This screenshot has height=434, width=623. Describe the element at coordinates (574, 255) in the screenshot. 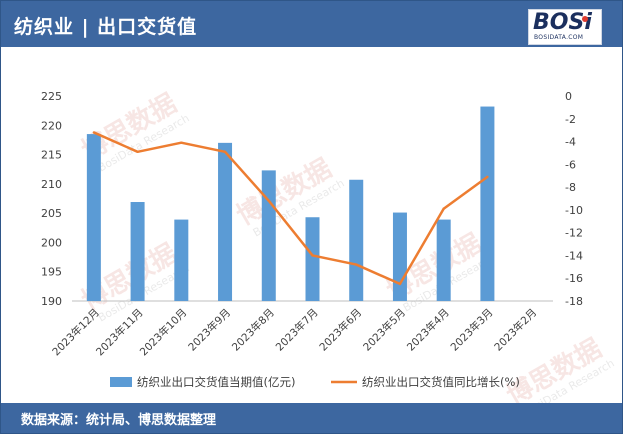

I see `right-tick-label: -14` at that location.